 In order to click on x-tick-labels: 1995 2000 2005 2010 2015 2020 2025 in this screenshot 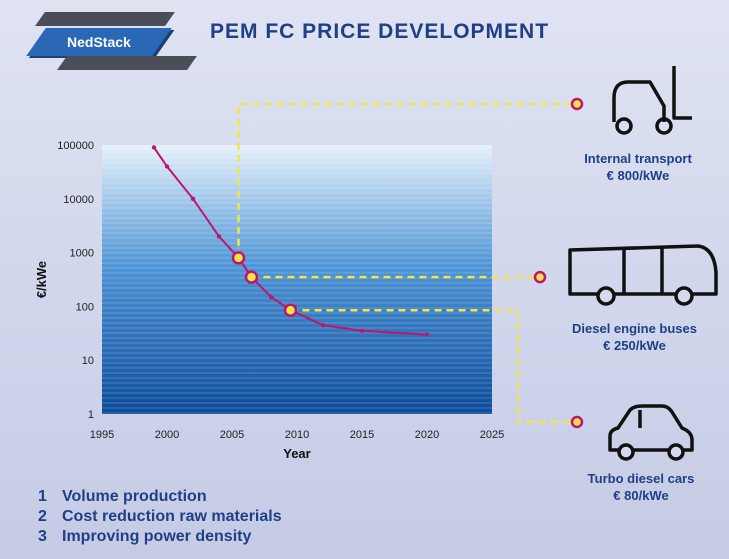, I will do `click(297, 435)`.